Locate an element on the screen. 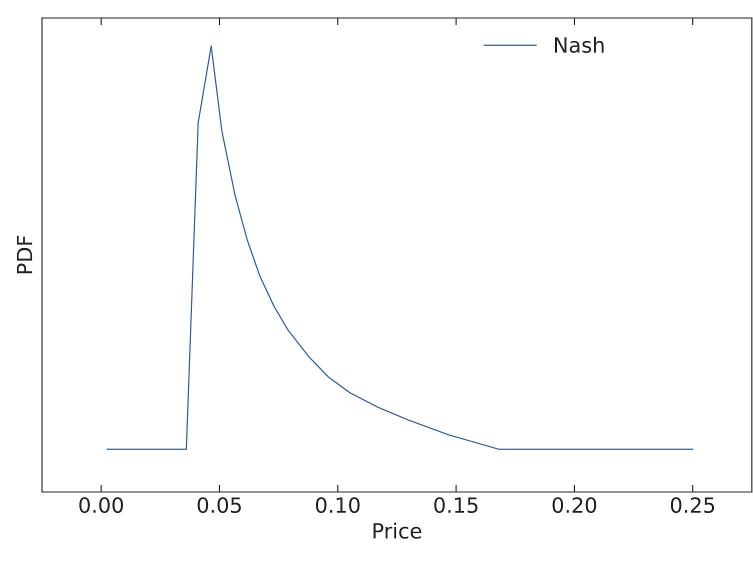 The height and width of the screenshot is (567, 753). x-tick-label: 0.10 is located at coordinates (338, 505).